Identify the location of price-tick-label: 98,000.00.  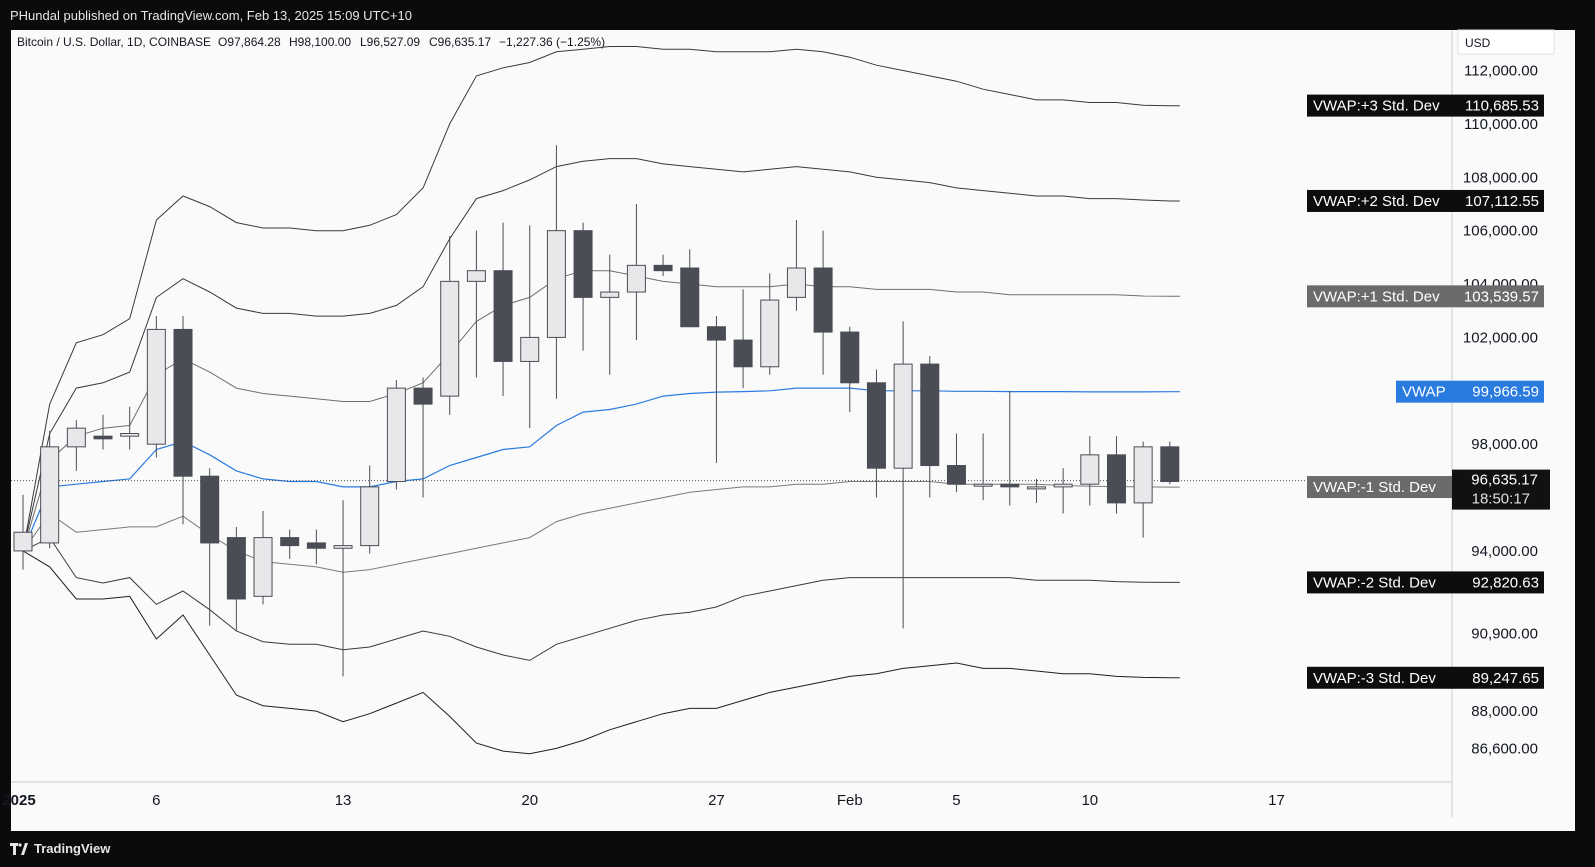
(1504, 444).